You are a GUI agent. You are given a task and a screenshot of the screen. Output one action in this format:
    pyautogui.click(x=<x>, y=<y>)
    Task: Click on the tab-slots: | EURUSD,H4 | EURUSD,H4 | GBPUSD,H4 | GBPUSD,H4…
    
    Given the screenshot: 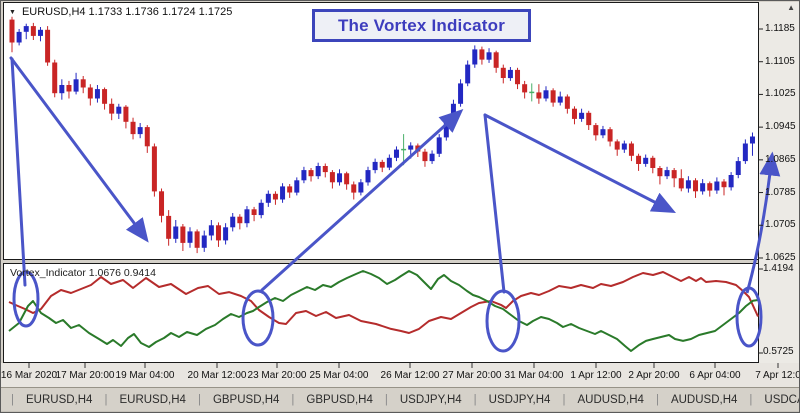 What is the action you would take?
    pyautogui.click(x=400, y=399)
    